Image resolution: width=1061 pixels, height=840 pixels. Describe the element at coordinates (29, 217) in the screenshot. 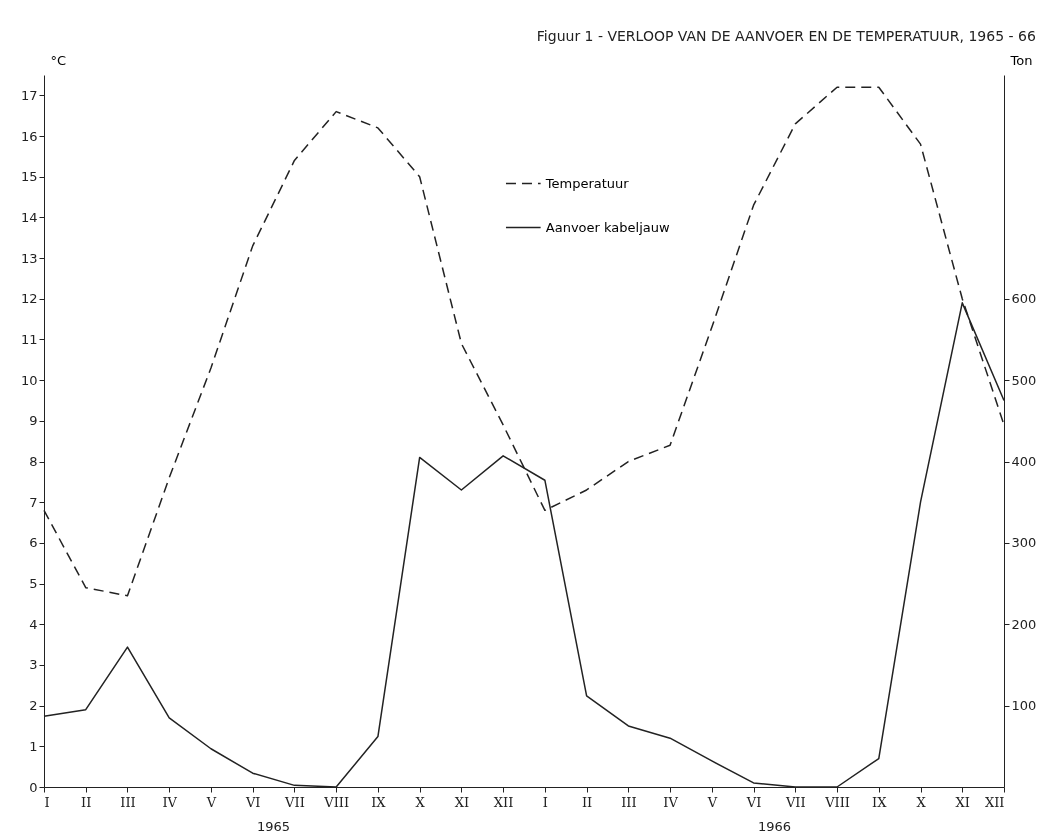

I see `y-tick-label: 14` at that location.